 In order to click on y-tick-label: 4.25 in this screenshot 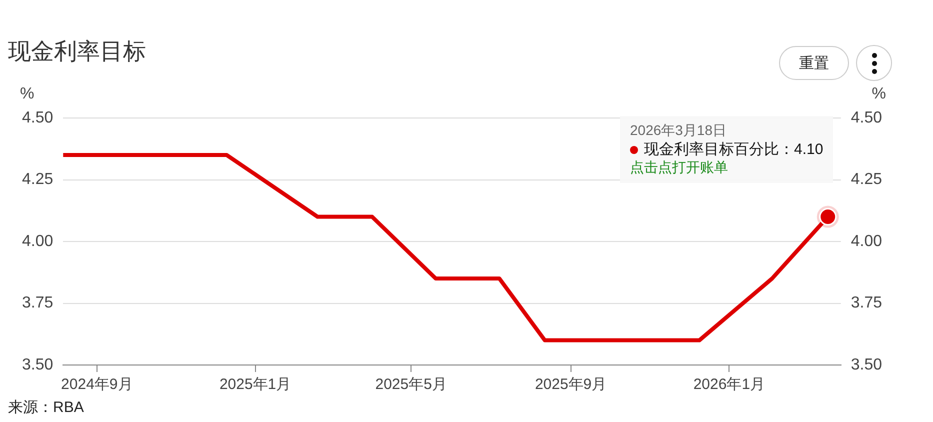, I will do `click(38, 179)`.